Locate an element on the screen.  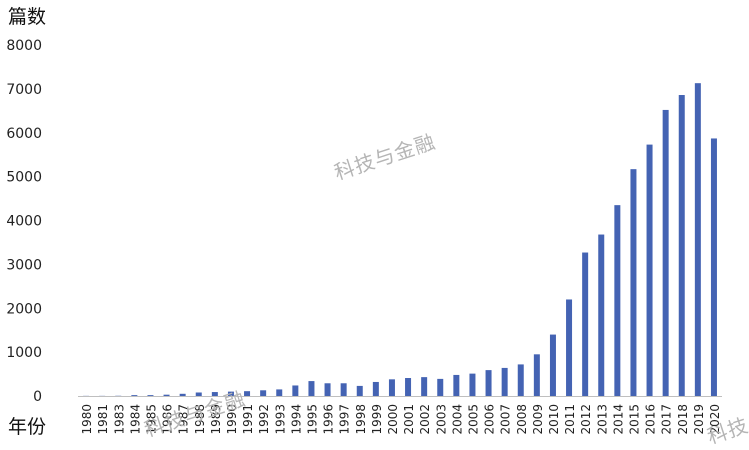
x-tick-label: 2003 is located at coordinates (441, 419).